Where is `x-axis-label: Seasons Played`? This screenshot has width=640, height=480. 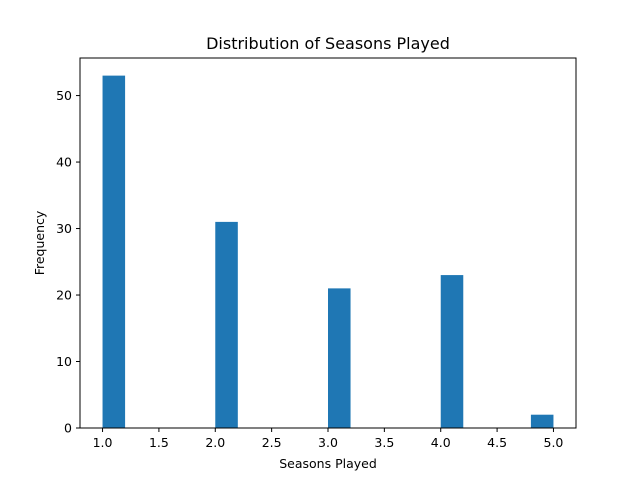
x-axis-label: Seasons Played is located at coordinates (328, 463).